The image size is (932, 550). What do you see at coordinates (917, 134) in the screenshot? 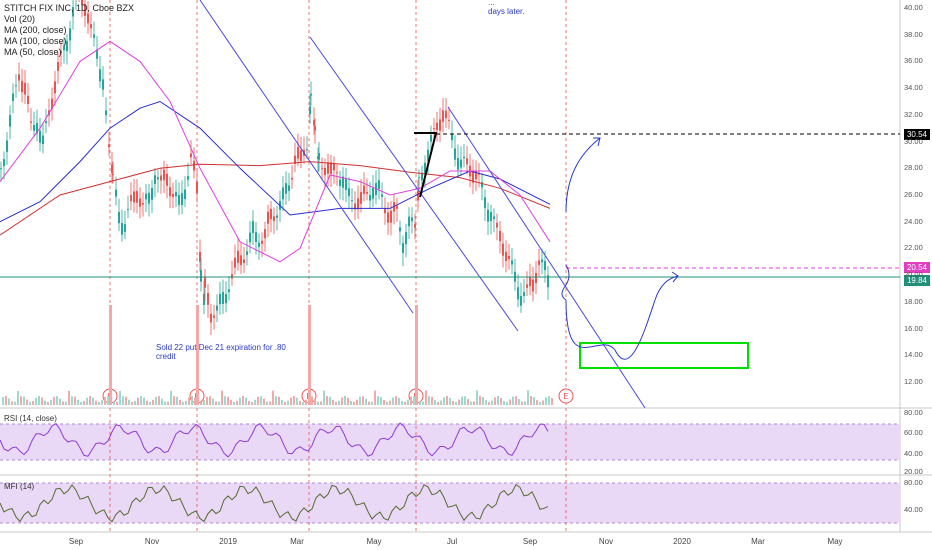
I see `price-tag-30-54: 30.54` at bounding box center [917, 134].